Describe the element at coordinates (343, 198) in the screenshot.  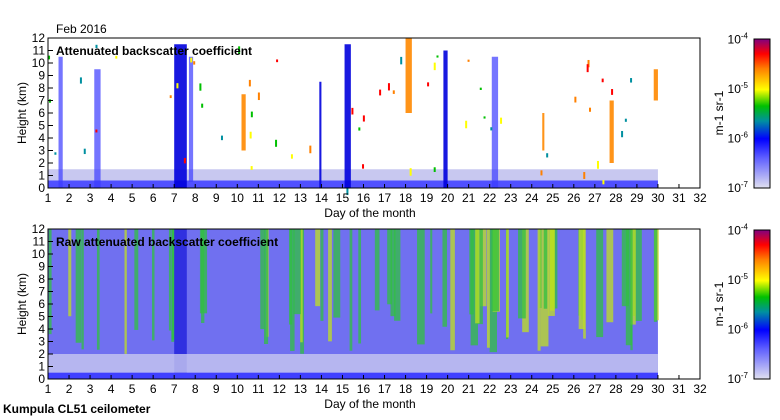
I see `x-tick-label: 15` at that location.